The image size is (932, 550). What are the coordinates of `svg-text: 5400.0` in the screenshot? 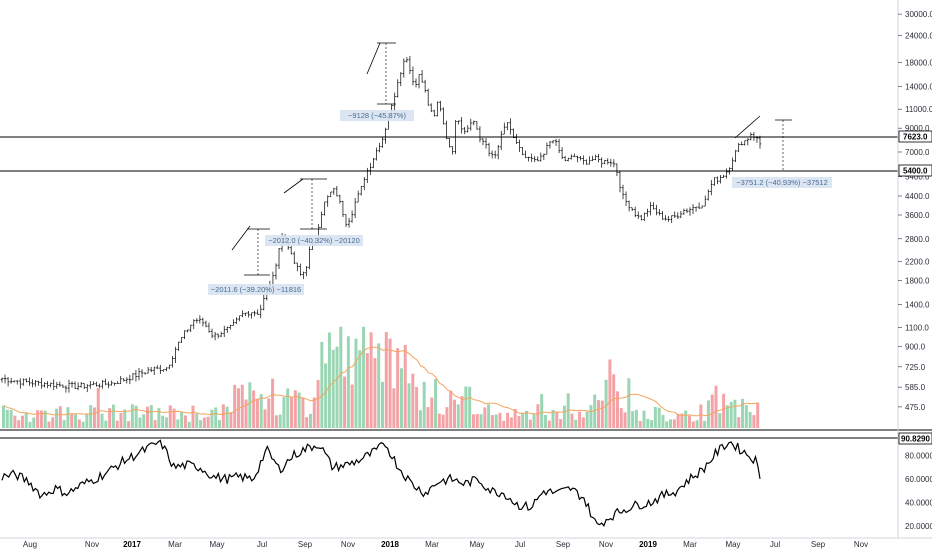 It's located at (915, 171).